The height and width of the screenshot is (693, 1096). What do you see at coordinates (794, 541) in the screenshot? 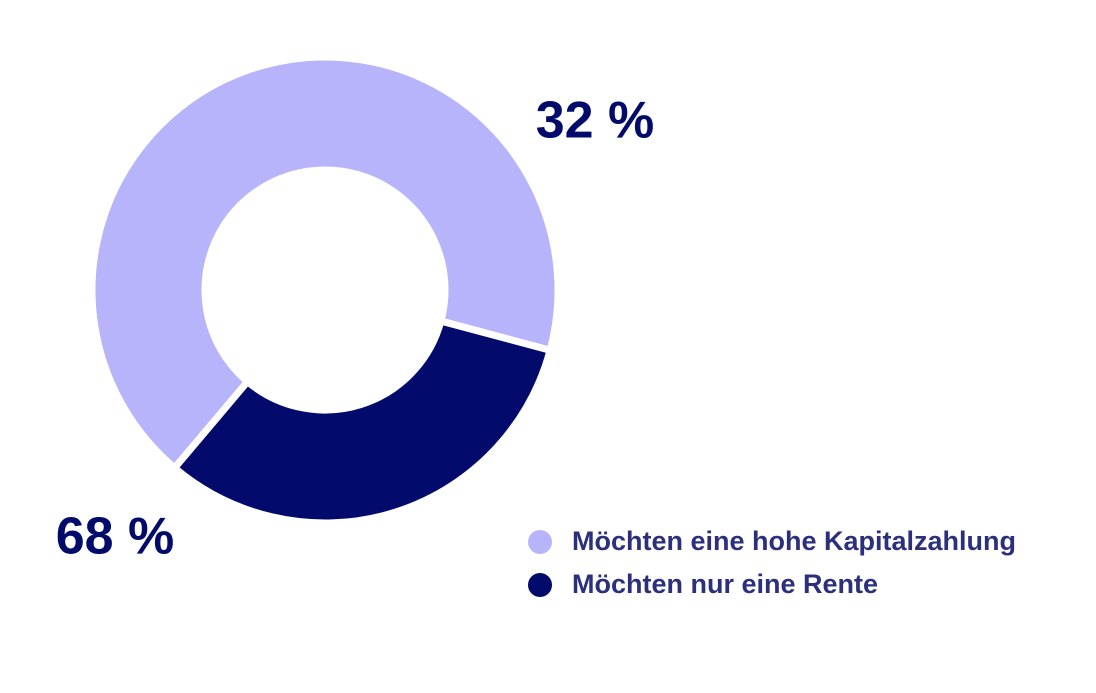
I see `legend-label: Möchten eine hohe Kapitalzahlung` at bounding box center [794, 541].